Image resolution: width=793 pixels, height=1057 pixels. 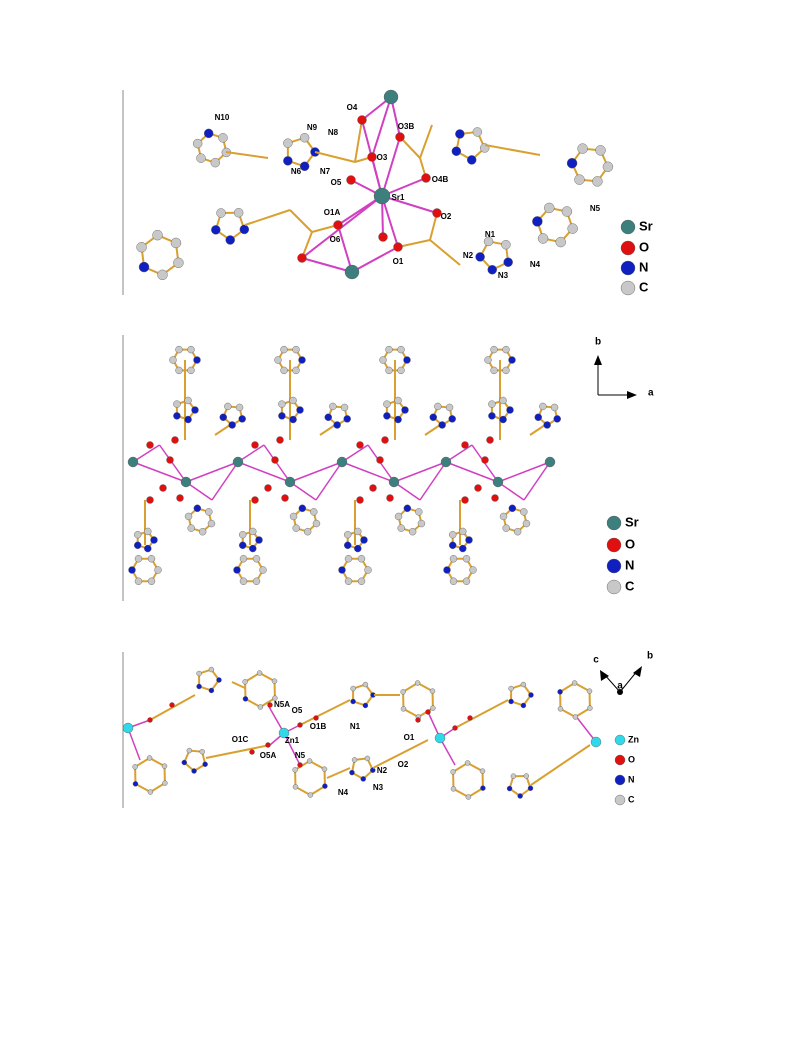 I want to click on atom-label: Sr1, so click(x=398, y=197).